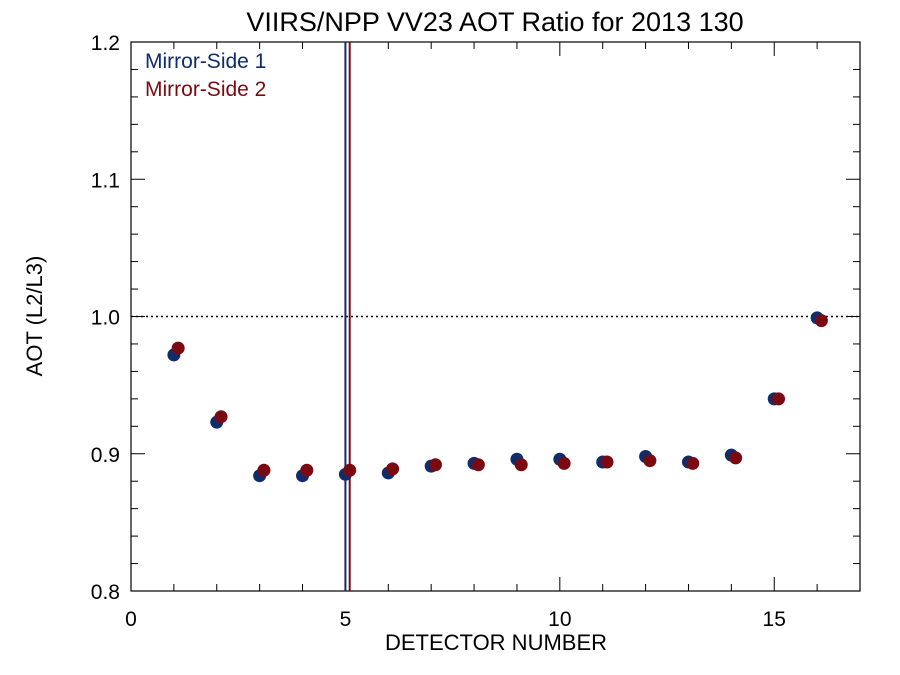 This screenshot has height=675, width=900. What do you see at coordinates (347, 316) in the screenshot?
I see `vertical-markers` at bounding box center [347, 316].